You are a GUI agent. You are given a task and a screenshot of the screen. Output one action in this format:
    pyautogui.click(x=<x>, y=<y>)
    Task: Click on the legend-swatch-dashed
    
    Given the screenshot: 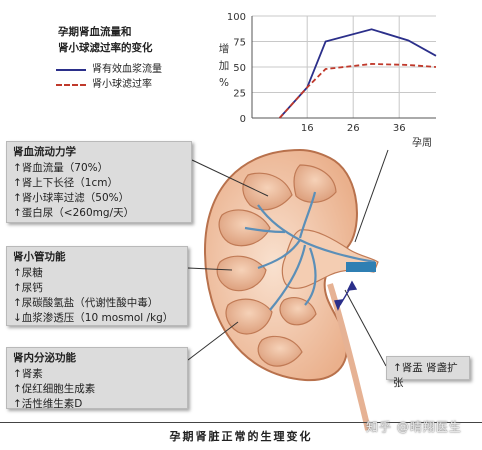 What is the action you would take?
    pyautogui.click(x=71, y=84)
    